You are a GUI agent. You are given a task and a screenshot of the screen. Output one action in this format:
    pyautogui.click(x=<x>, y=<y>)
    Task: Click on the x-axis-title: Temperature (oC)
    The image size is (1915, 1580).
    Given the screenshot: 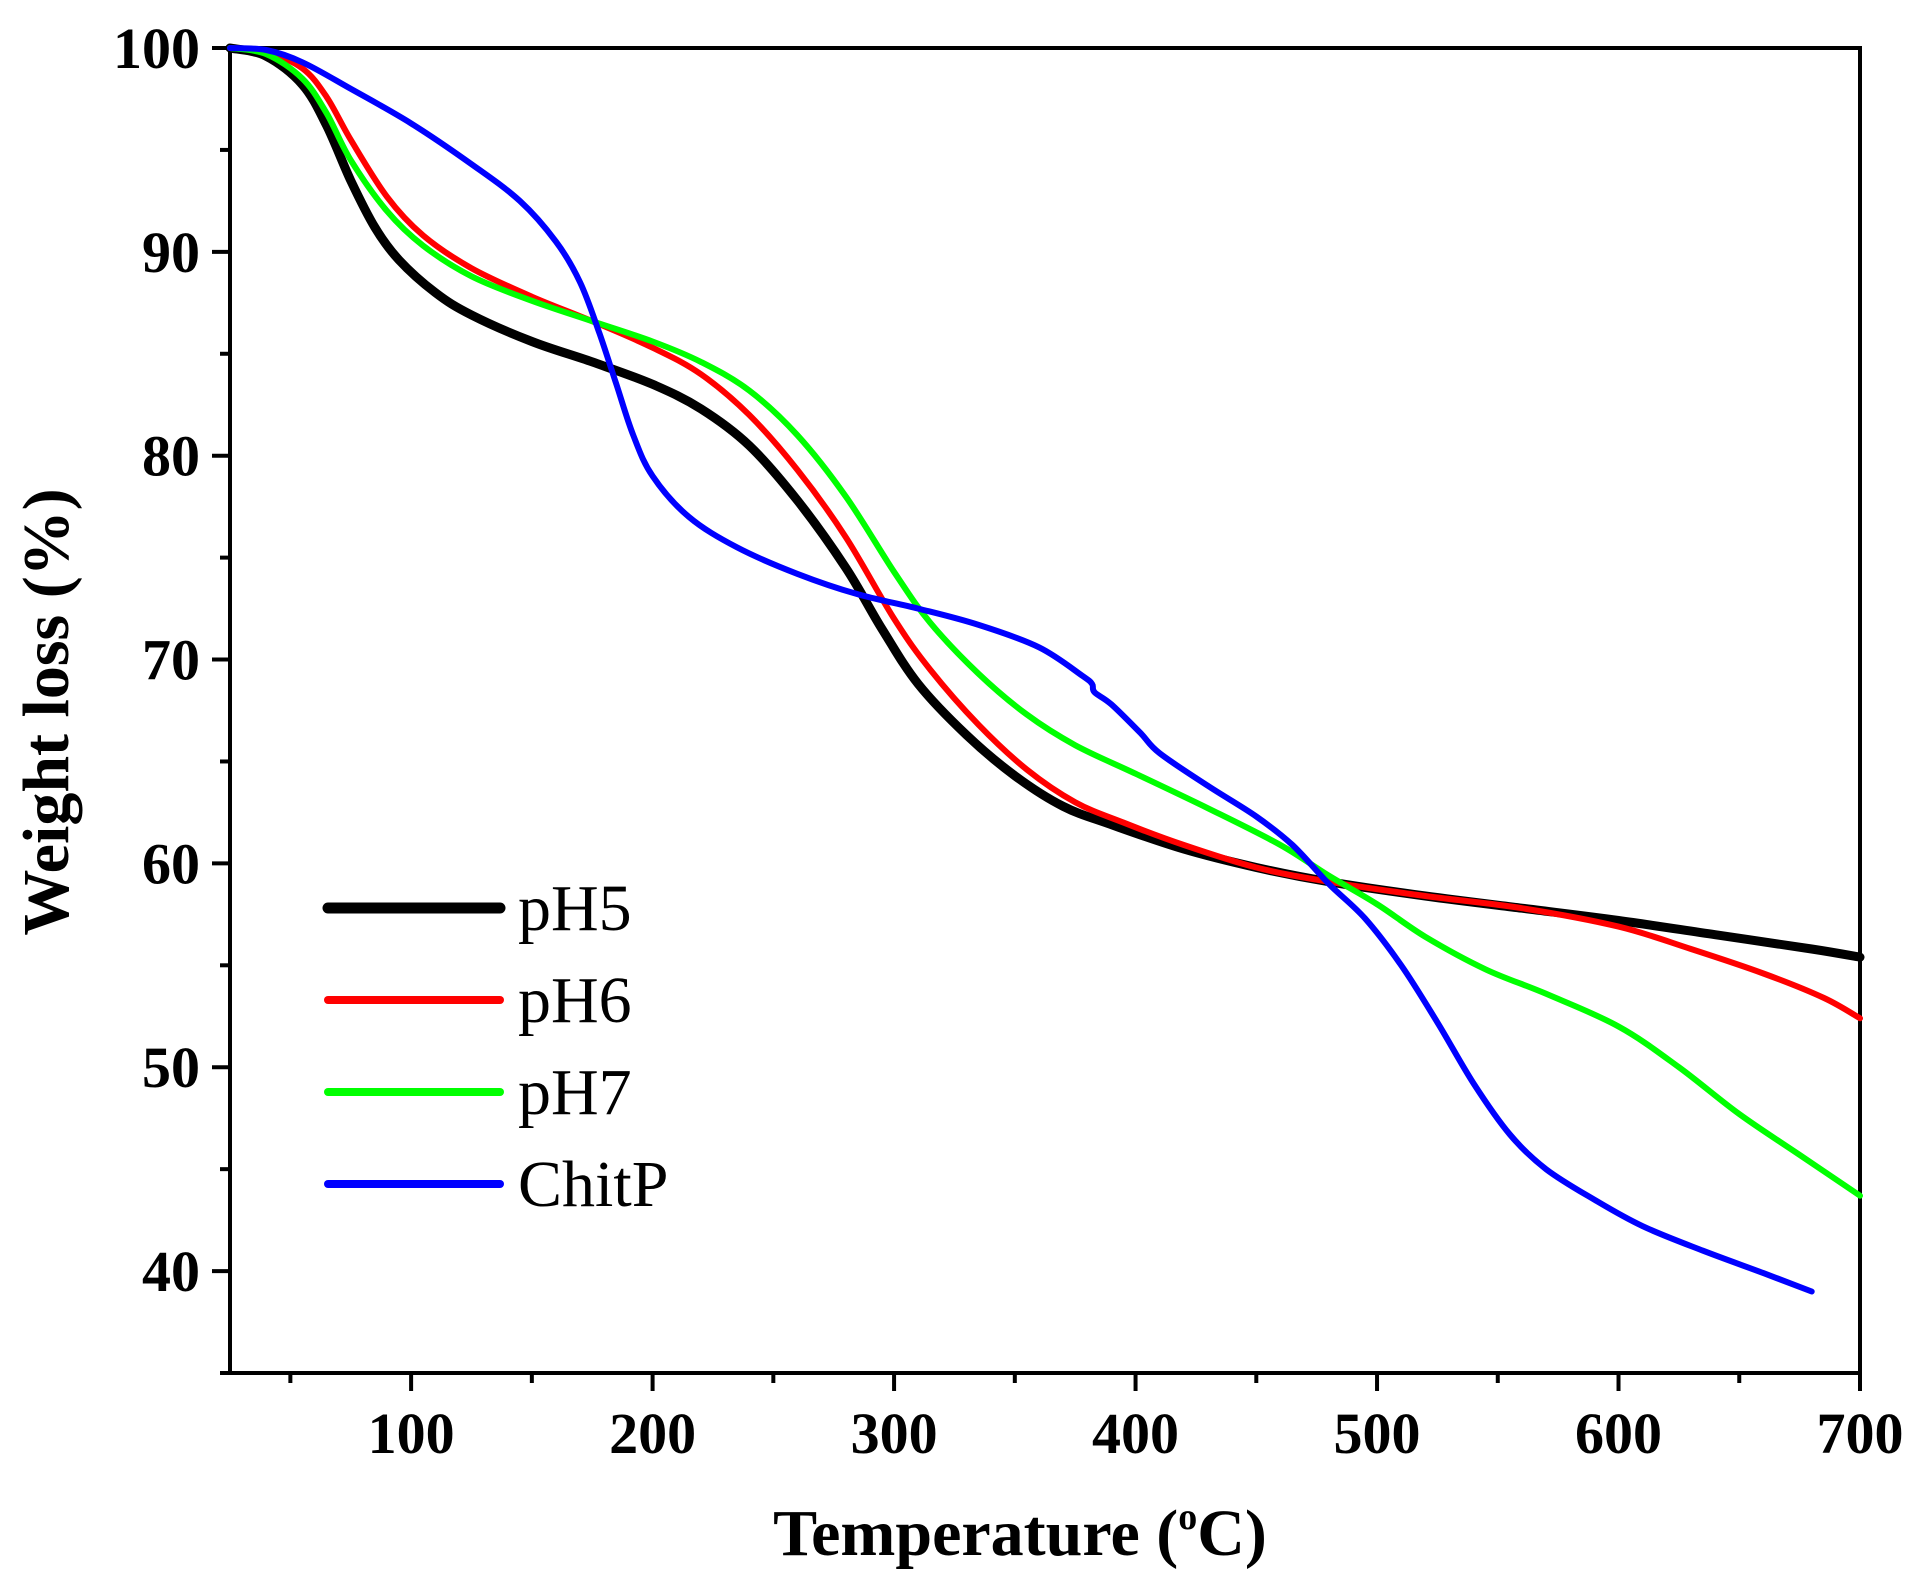 What is the action you would take?
    pyautogui.click(x=1020, y=1533)
    